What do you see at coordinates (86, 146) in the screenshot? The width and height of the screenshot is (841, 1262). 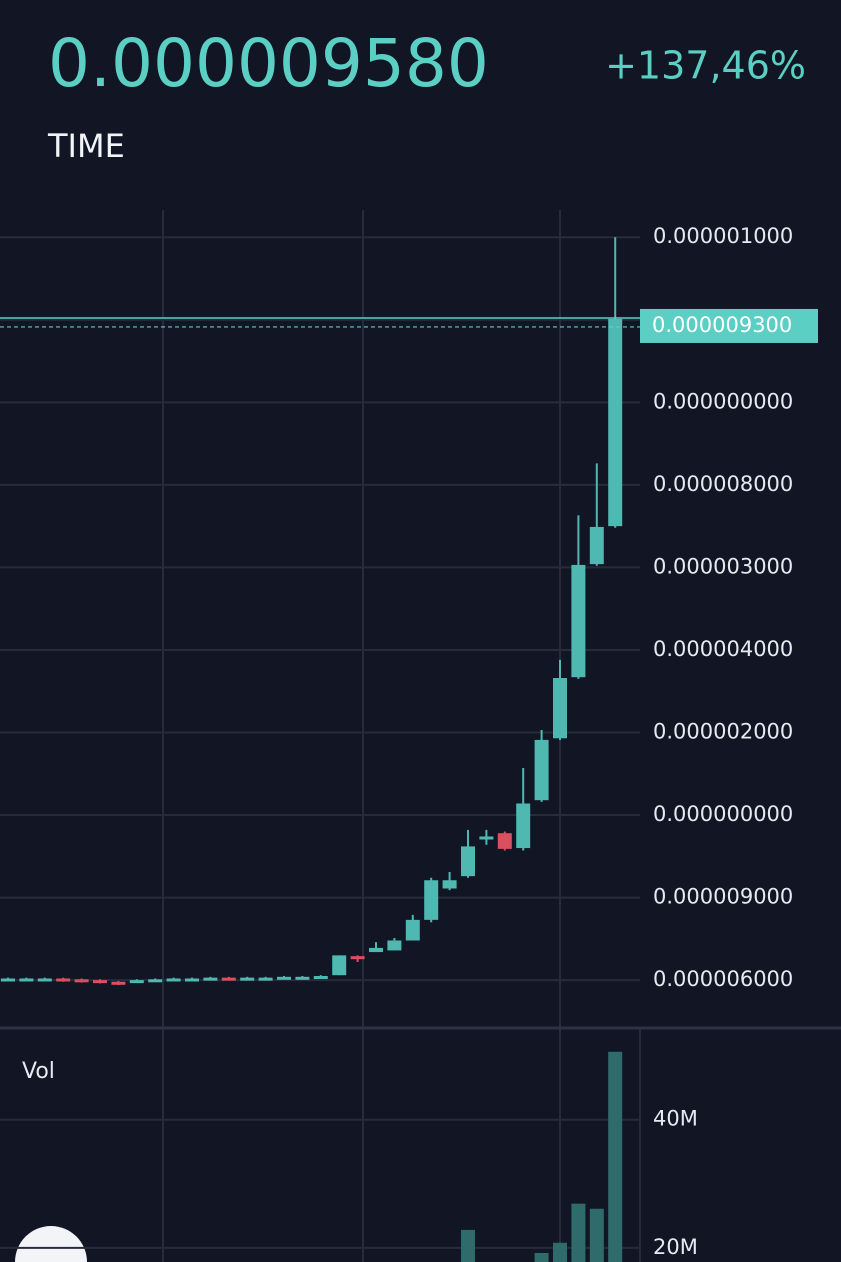 I see `interval-label: TIME` at bounding box center [86, 146].